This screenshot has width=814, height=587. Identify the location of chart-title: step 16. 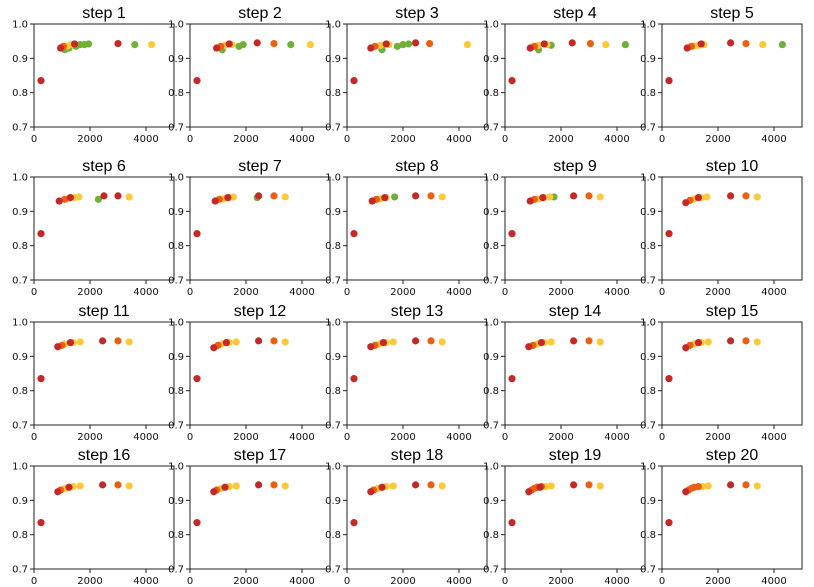
(104, 455).